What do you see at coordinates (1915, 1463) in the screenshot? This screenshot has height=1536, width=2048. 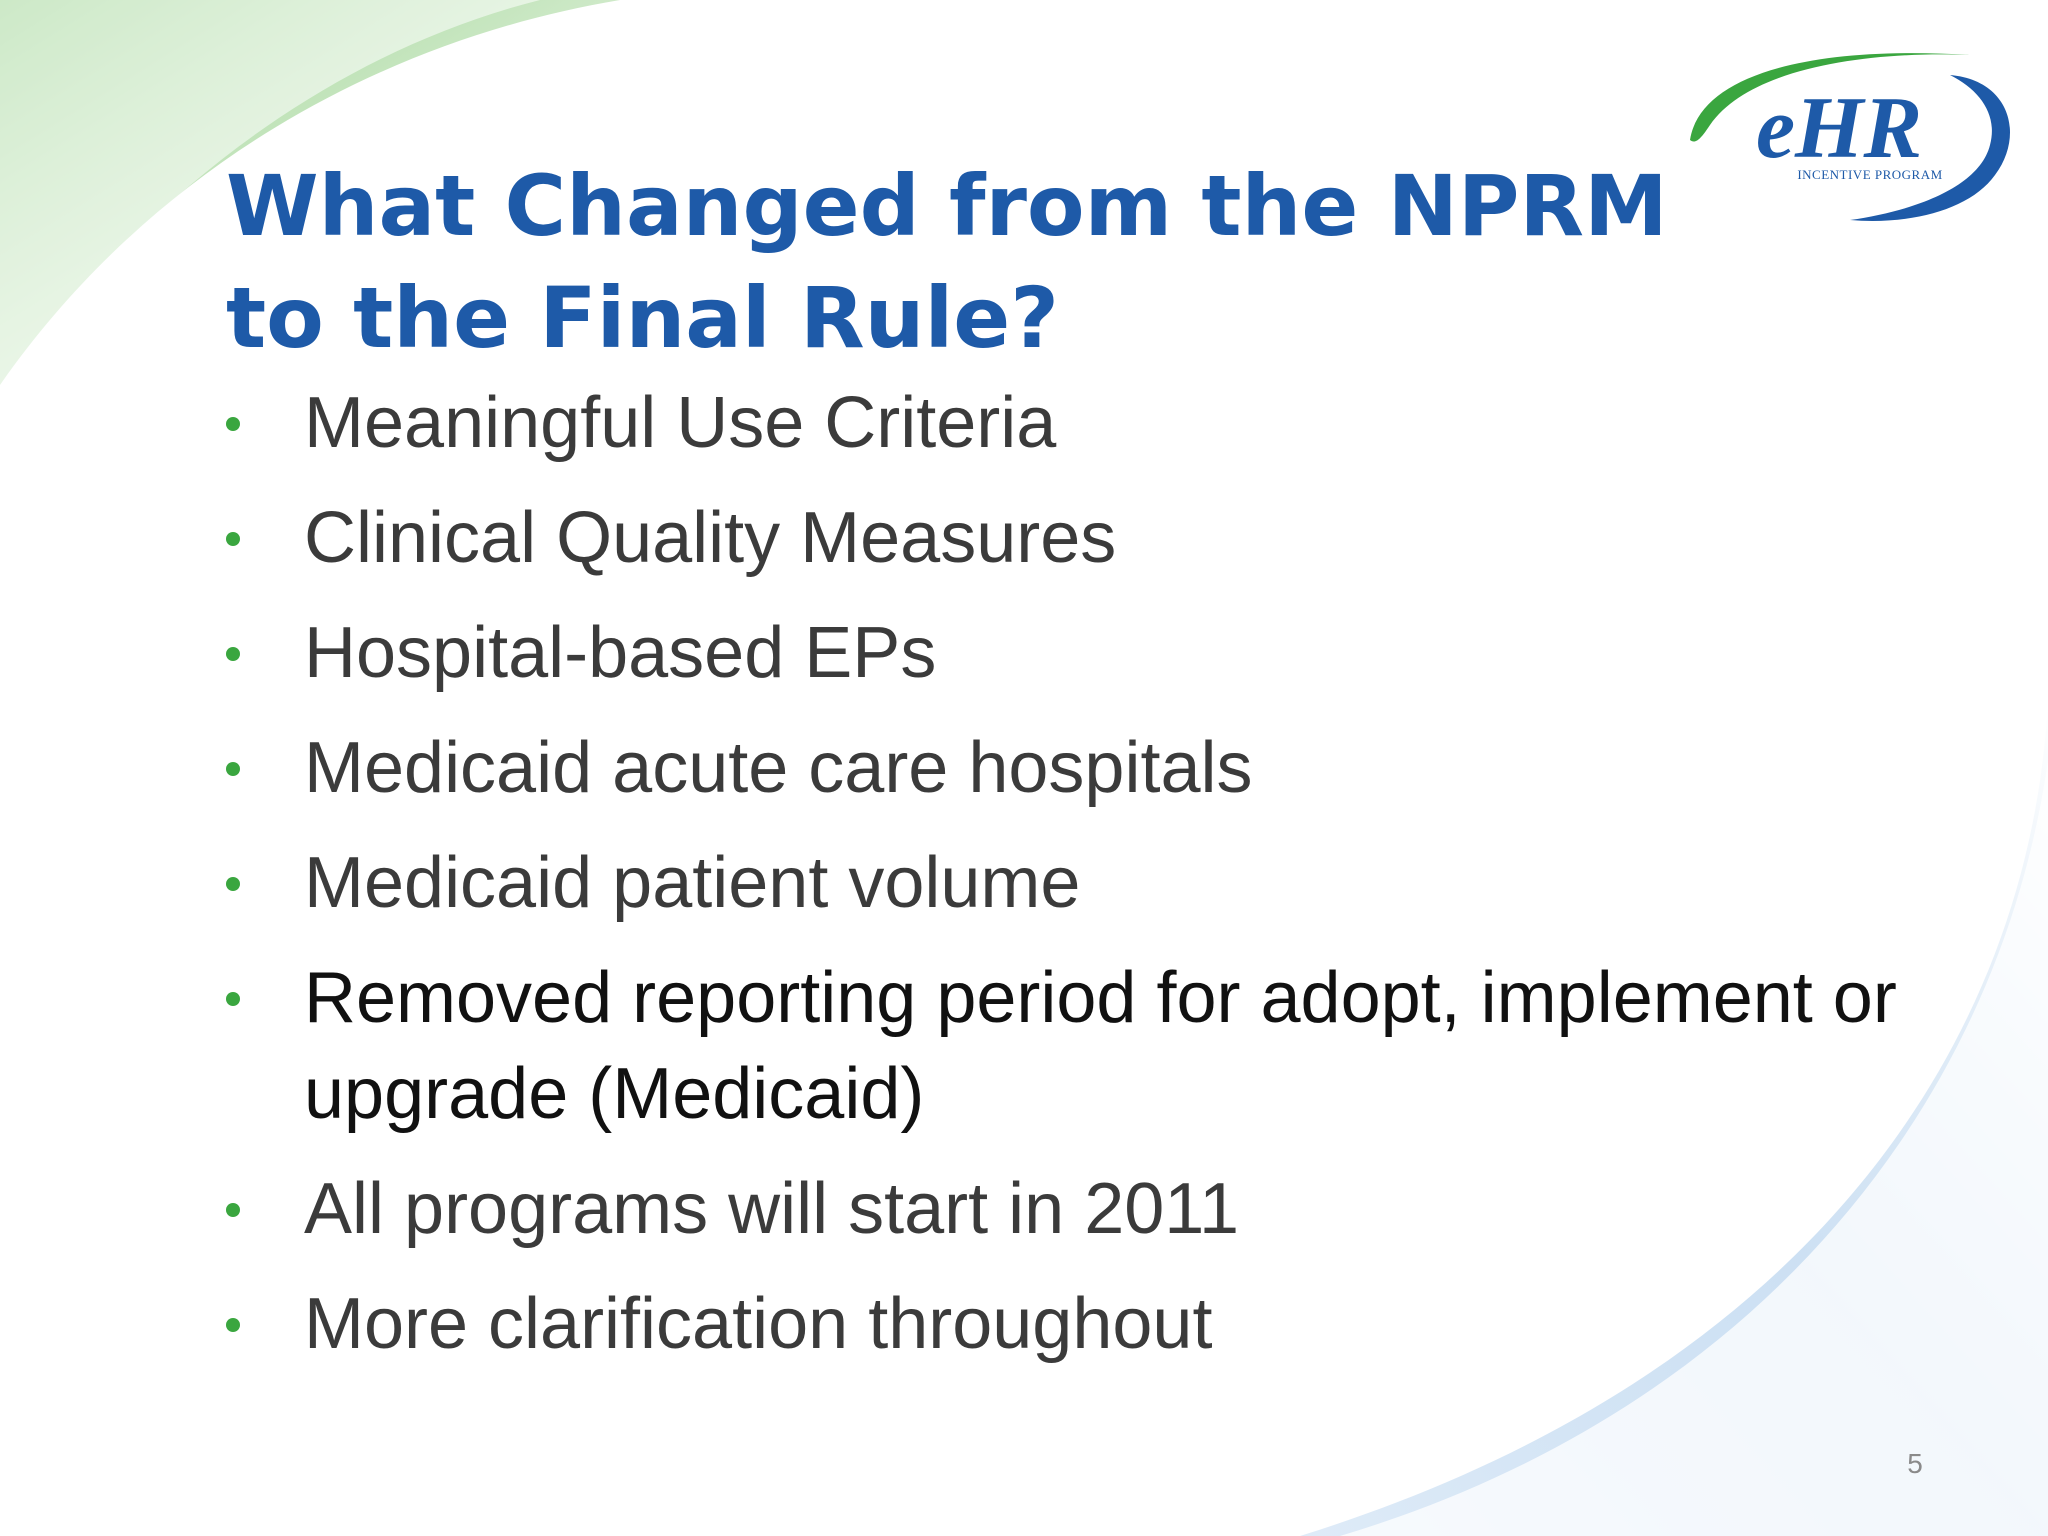 I see `page-number: 5` at bounding box center [1915, 1463].